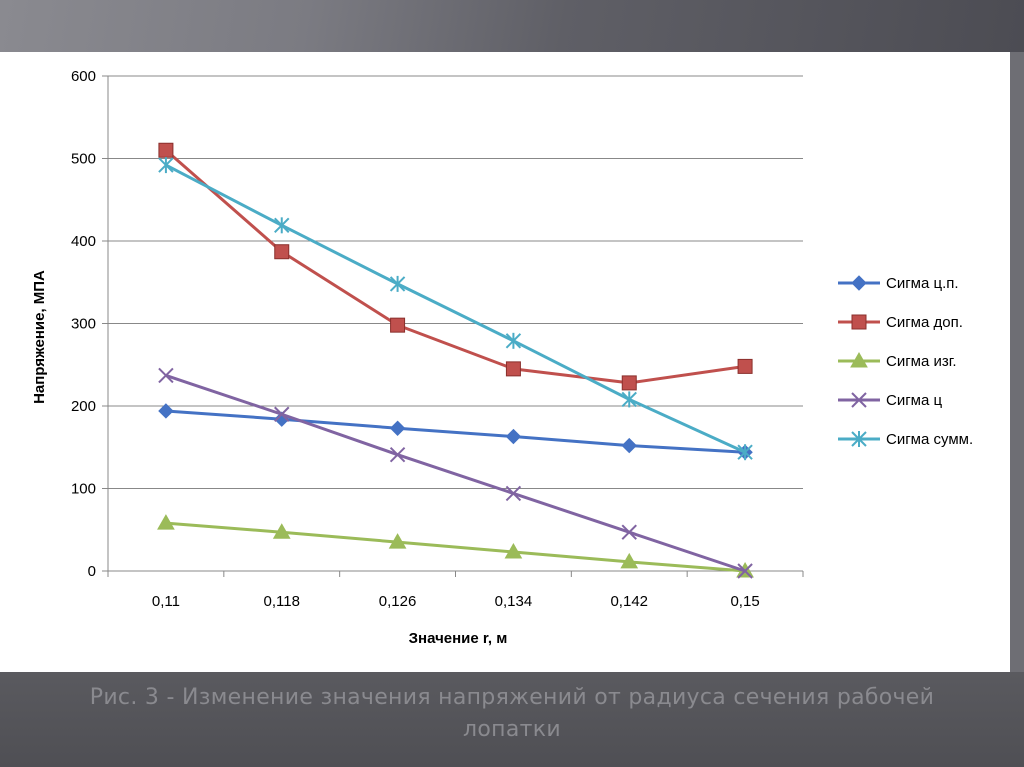  I want to click on legend-label: Сигма ц, so click(914, 400).